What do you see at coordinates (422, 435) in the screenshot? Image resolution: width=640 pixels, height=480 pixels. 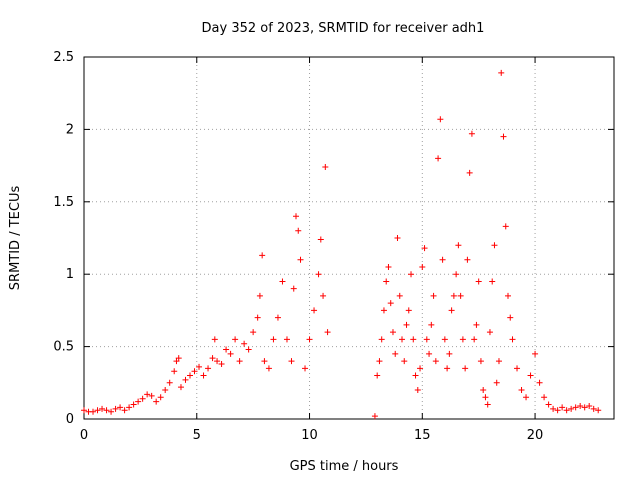 I see `x-tick-label: 15` at bounding box center [422, 435].